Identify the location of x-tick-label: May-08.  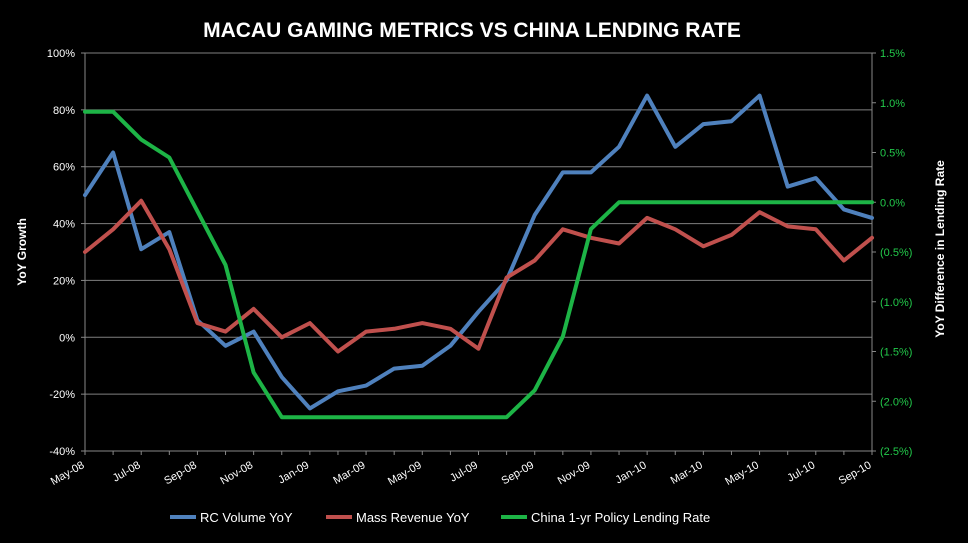
(68, 473).